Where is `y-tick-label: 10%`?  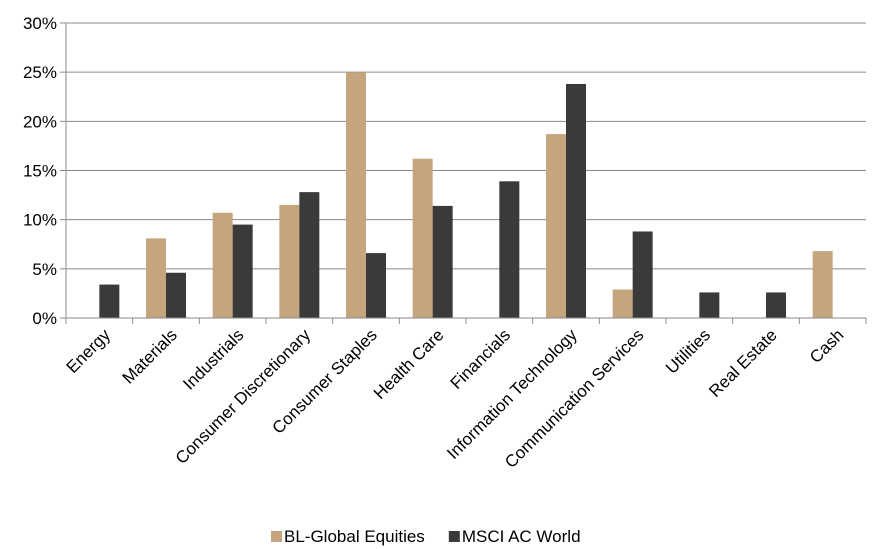 y-tick-label: 10% is located at coordinates (40, 220).